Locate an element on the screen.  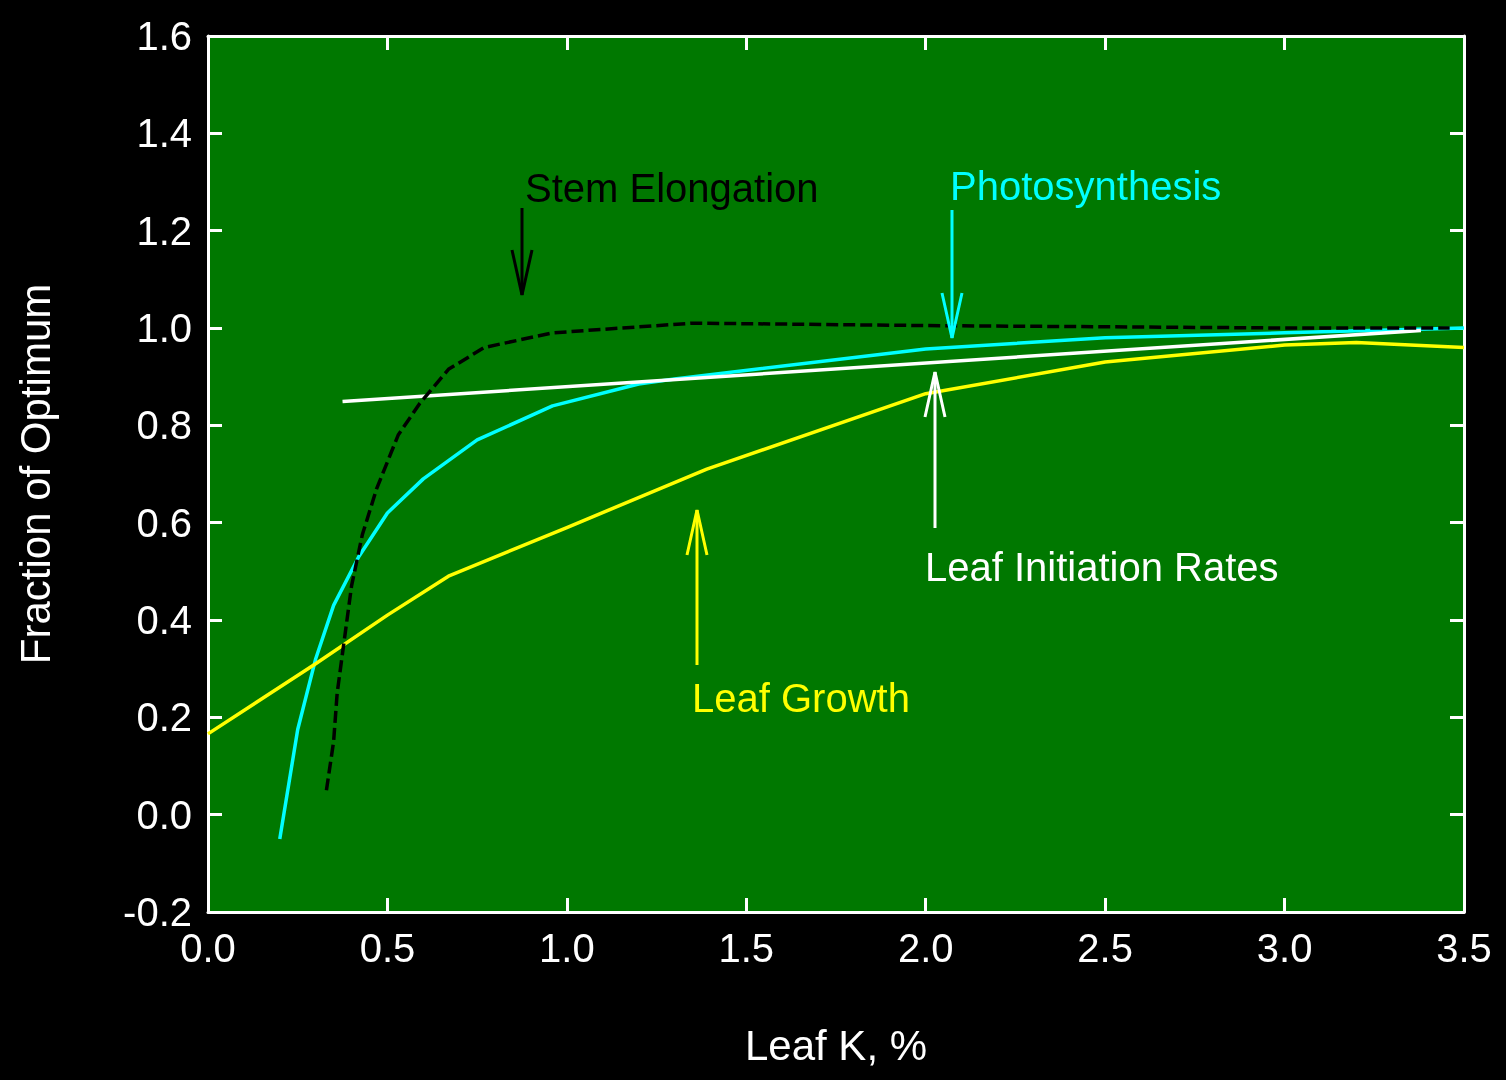
x-tick-label: 1.5 is located at coordinates (746, 948).